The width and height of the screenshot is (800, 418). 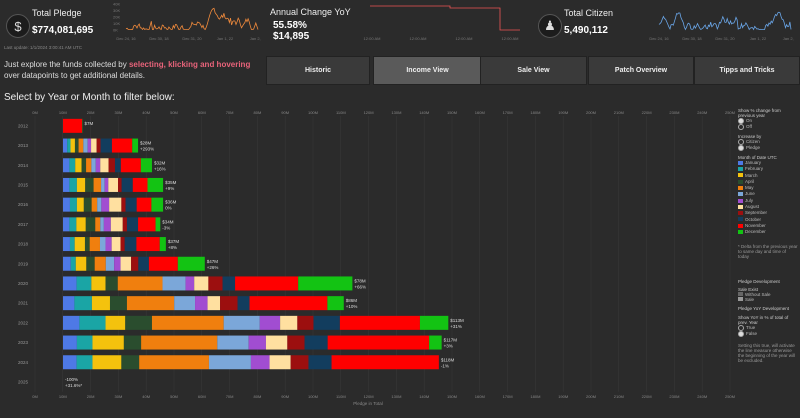 What do you see at coordinates (768, 169) in the screenshot?
I see `legend-item-february: February` at bounding box center [768, 169].